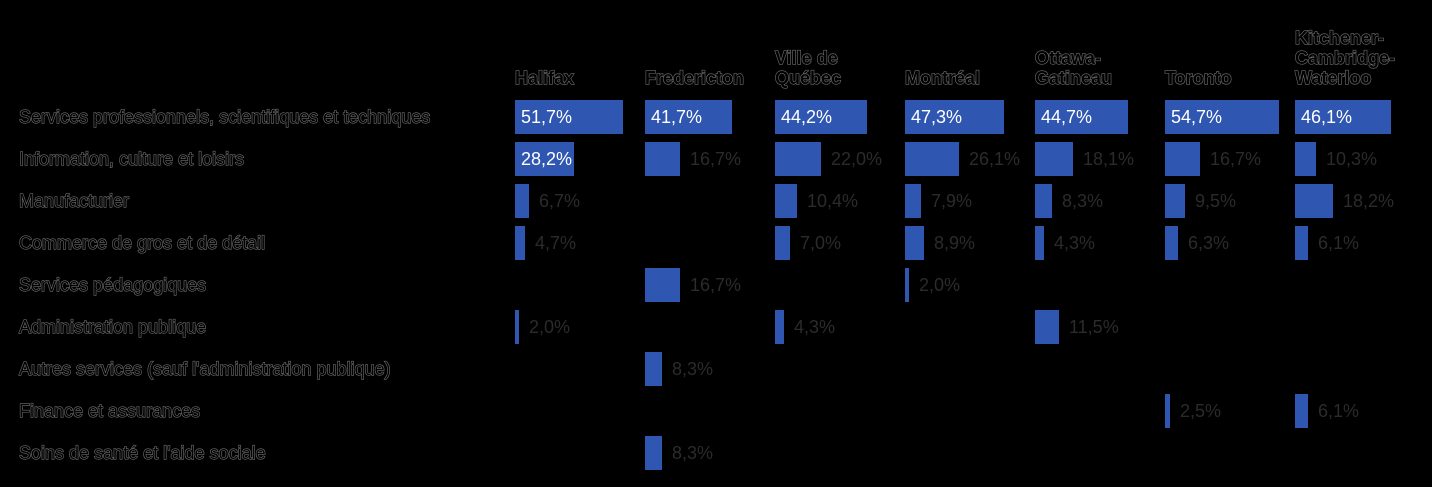 Image resolution: width=1432 pixels, height=487 pixels. Describe the element at coordinates (932, 159) in the screenshot. I see `bar-montreal-information-culture-et-loisirs` at that location.